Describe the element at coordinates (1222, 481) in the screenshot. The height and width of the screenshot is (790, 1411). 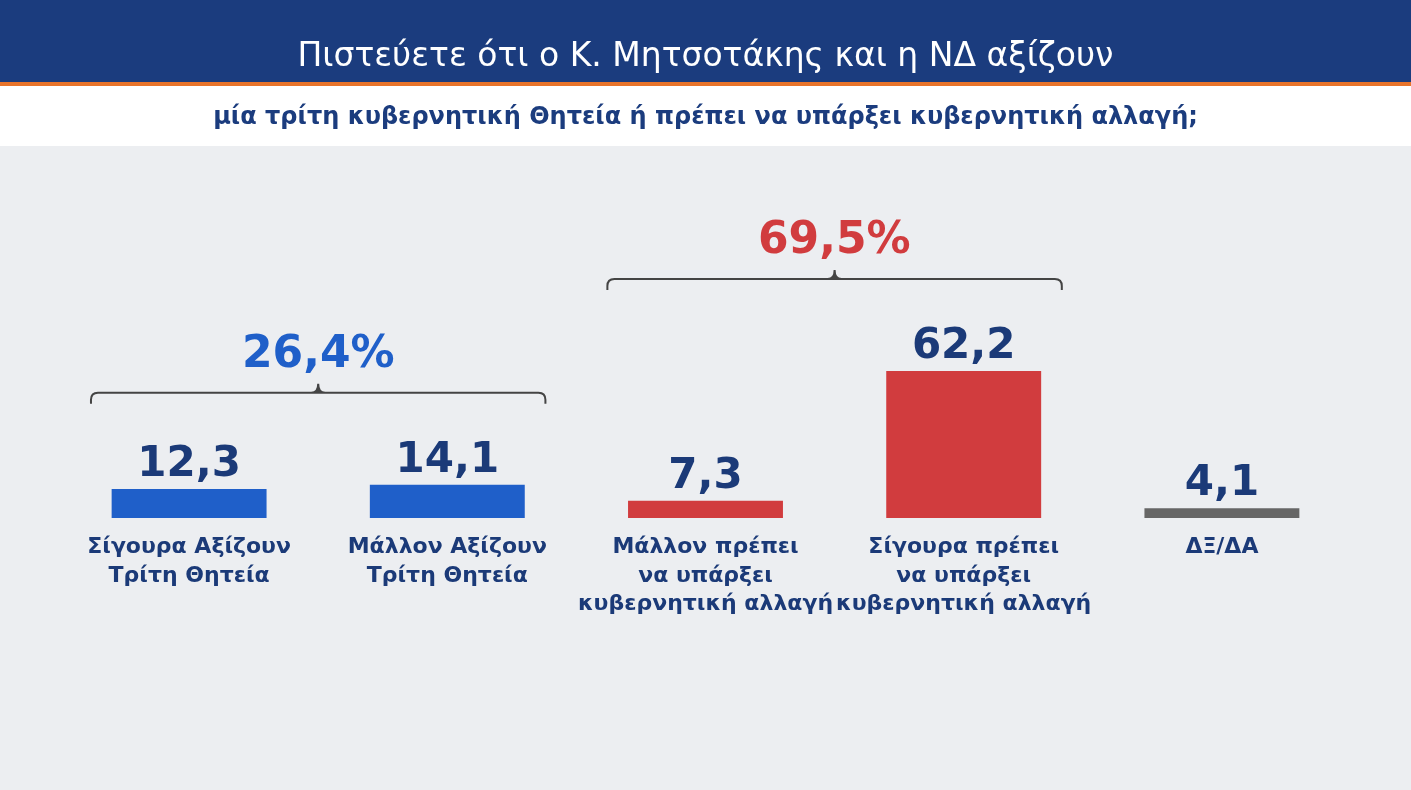
I see `data-label: 4,1` at that location.